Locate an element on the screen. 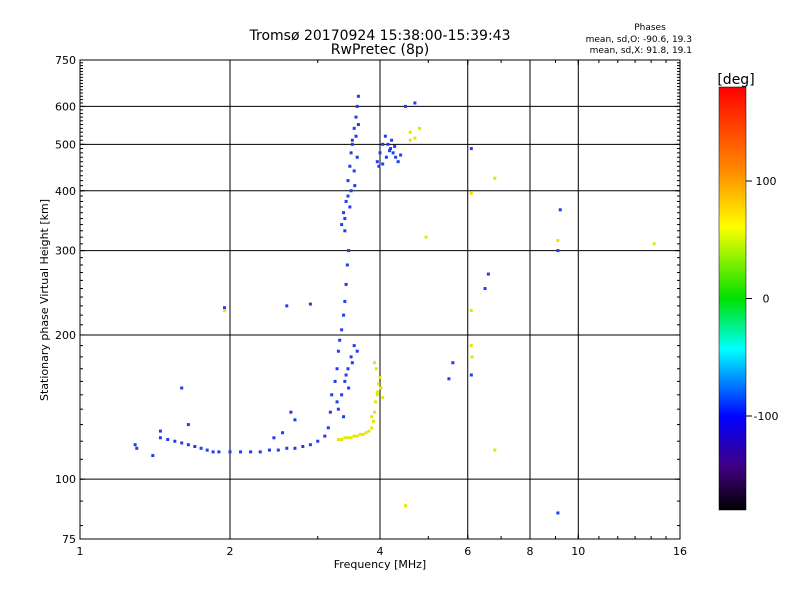  legend-line-o: mean, sd,O: -90.6, 19.3 is located at coordinates (639, 40).